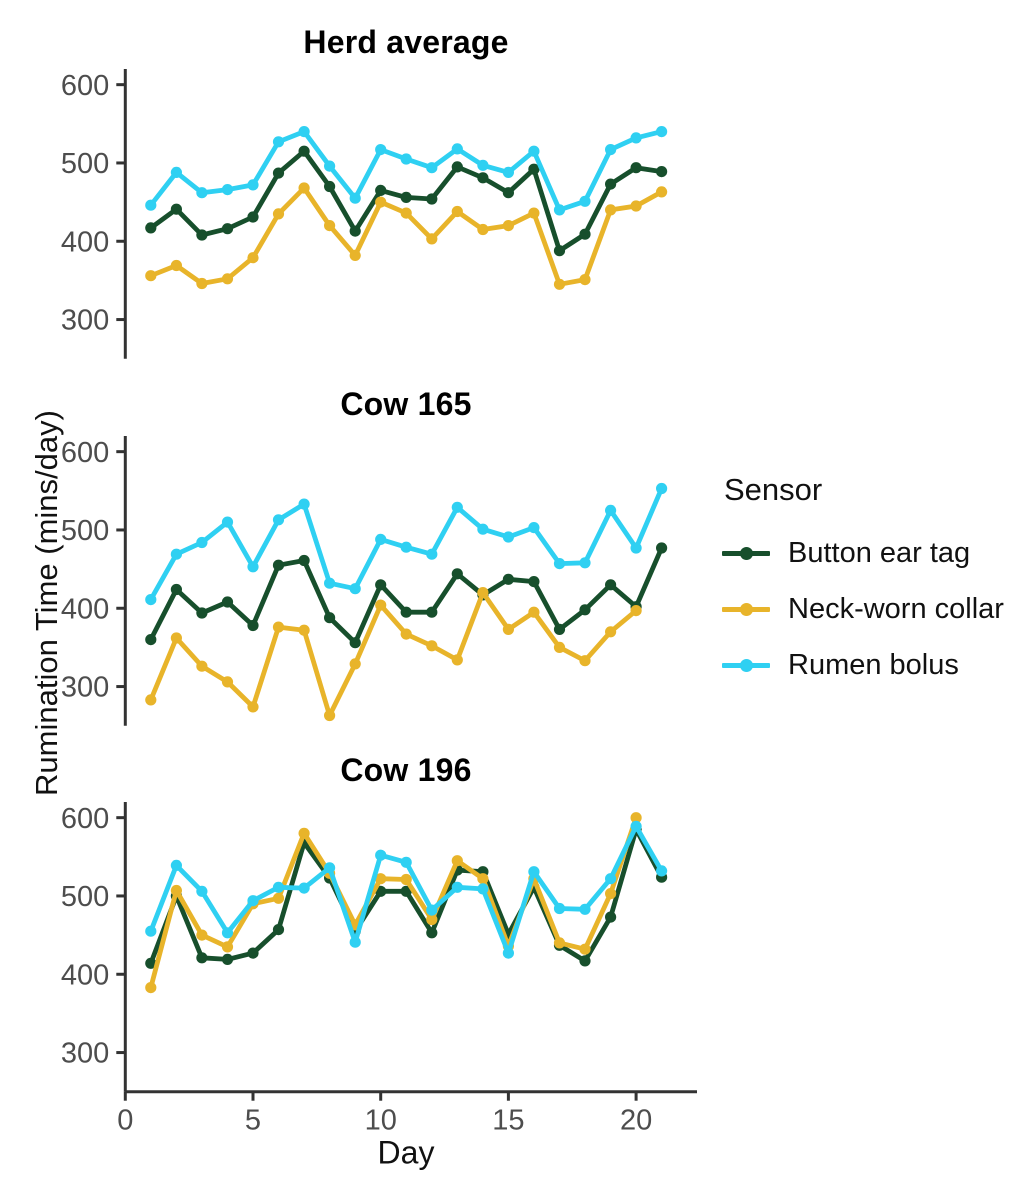 This screenshot has height=1200, width=1029. I want to click on legend-entry-label: Button ear tag, so click(879, 552).